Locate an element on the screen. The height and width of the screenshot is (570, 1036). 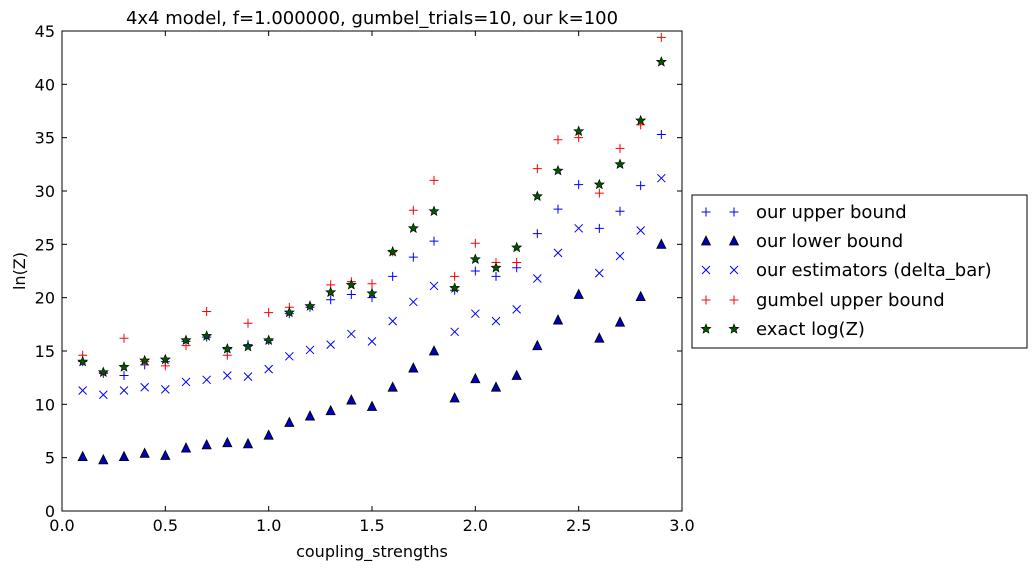
y-axis-label: ln(Z) is located at coordinates (19, 271).